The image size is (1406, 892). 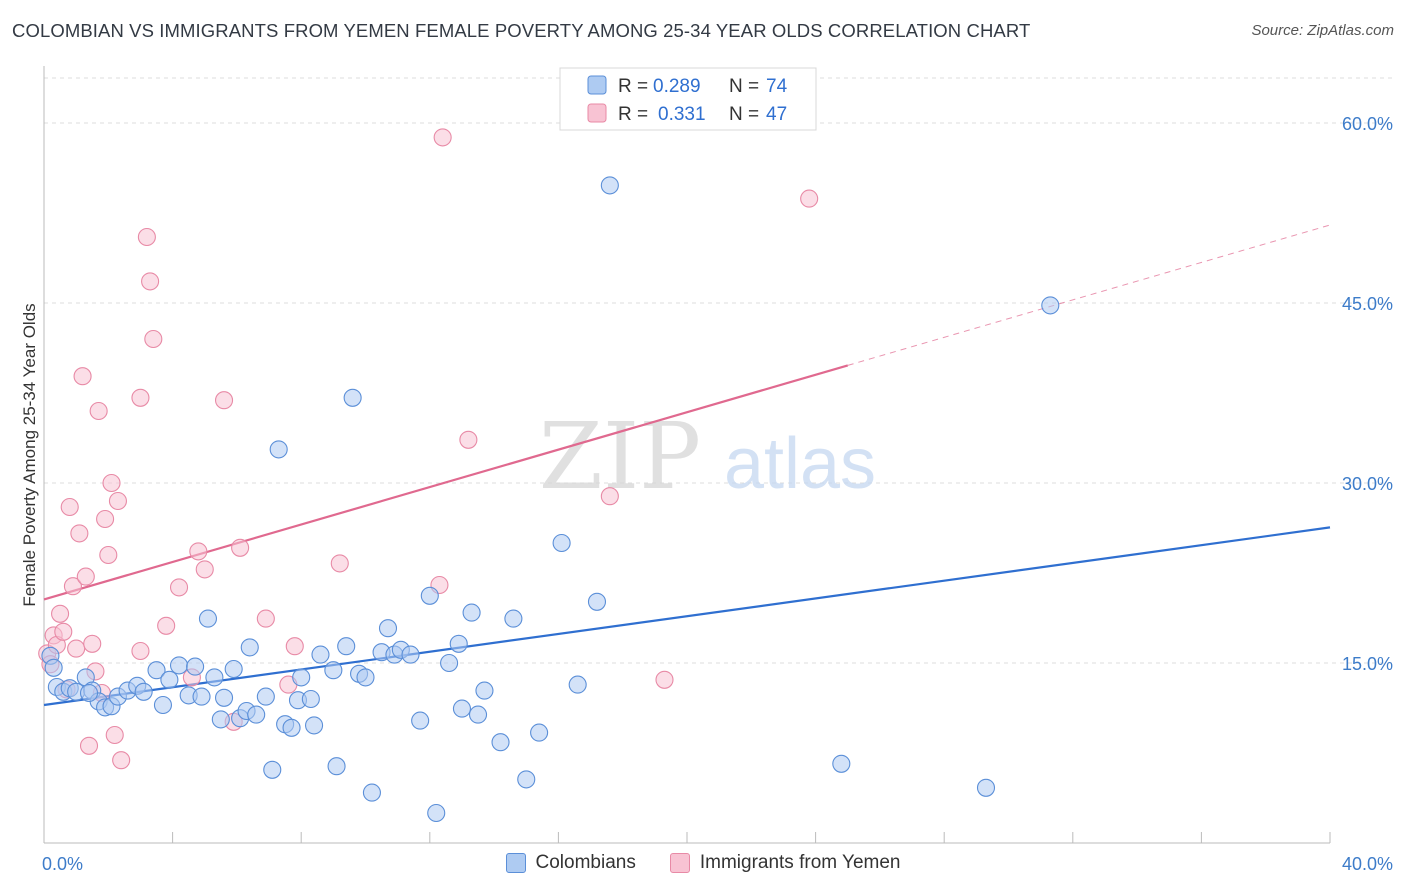 I want to click on bottom-legend: Colombians Immigrants from Yemen, so click(x=703, y=863).